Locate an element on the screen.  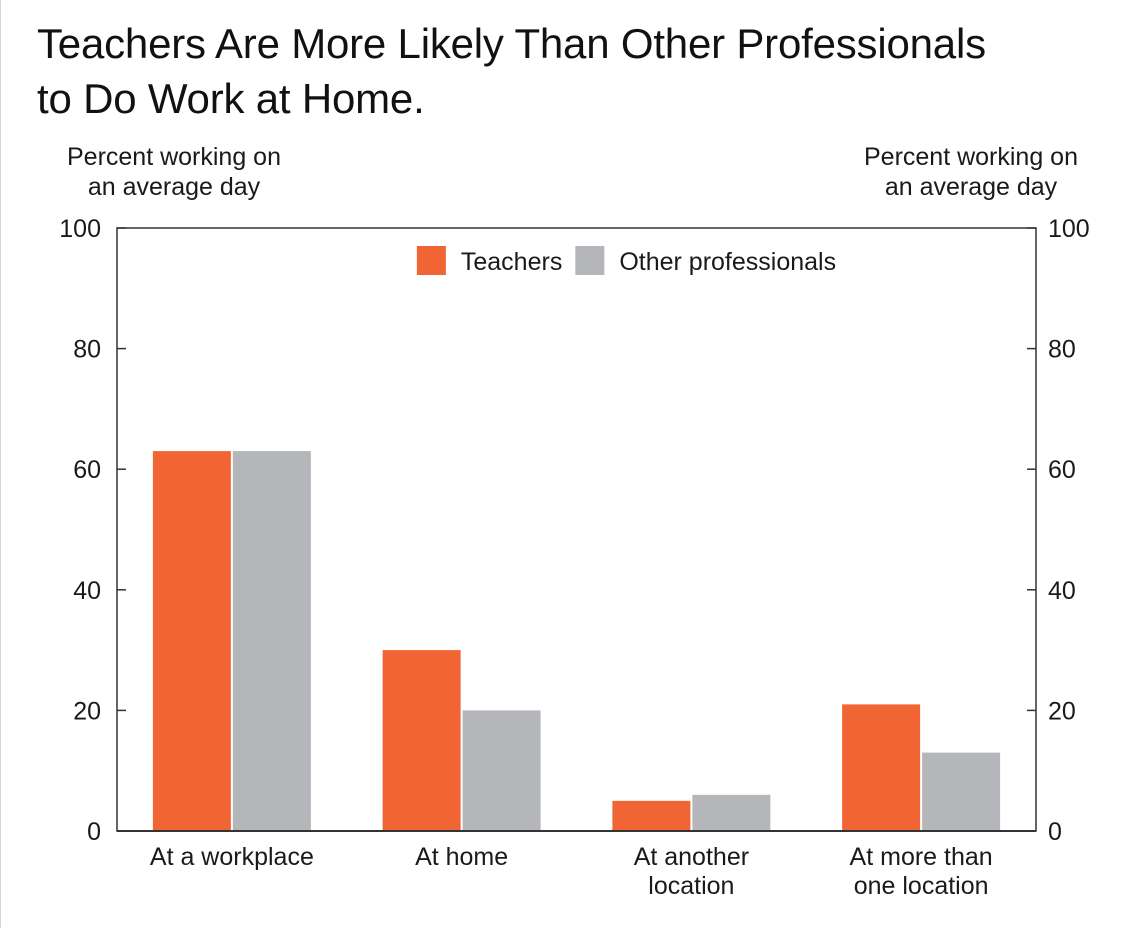
left-tick-label: 0 is located at coordinates (94, 832).